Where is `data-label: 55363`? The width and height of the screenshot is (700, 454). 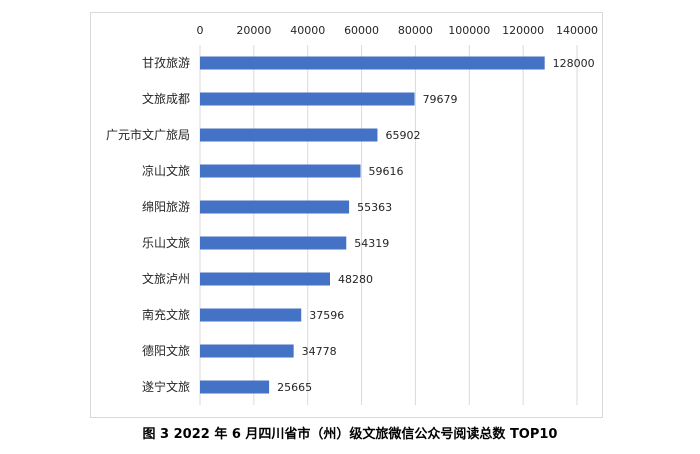
data-label: 55363 is located at coordinates (374, 207).